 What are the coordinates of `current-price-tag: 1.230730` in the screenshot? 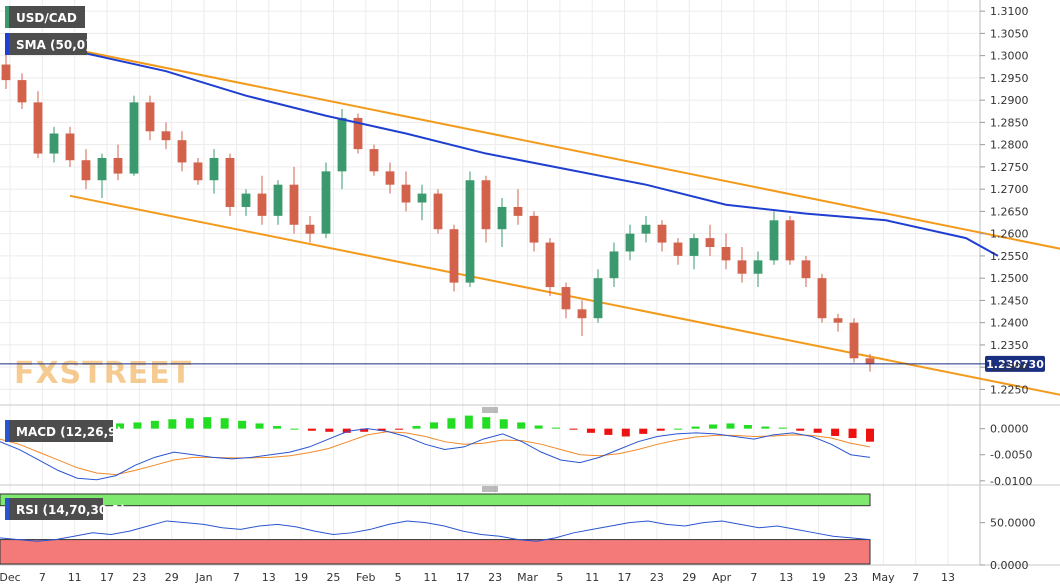 It's located at (1015, 363).